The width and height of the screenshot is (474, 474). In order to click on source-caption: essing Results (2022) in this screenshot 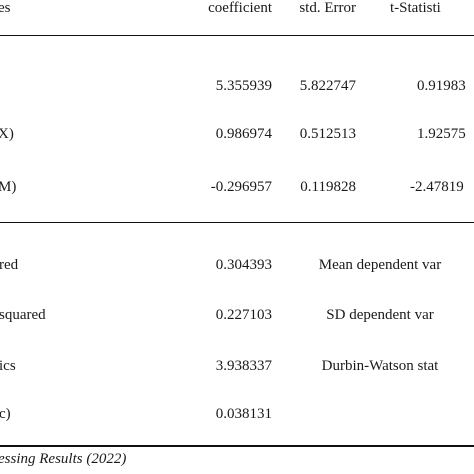, I will do `click(63, 459)`.